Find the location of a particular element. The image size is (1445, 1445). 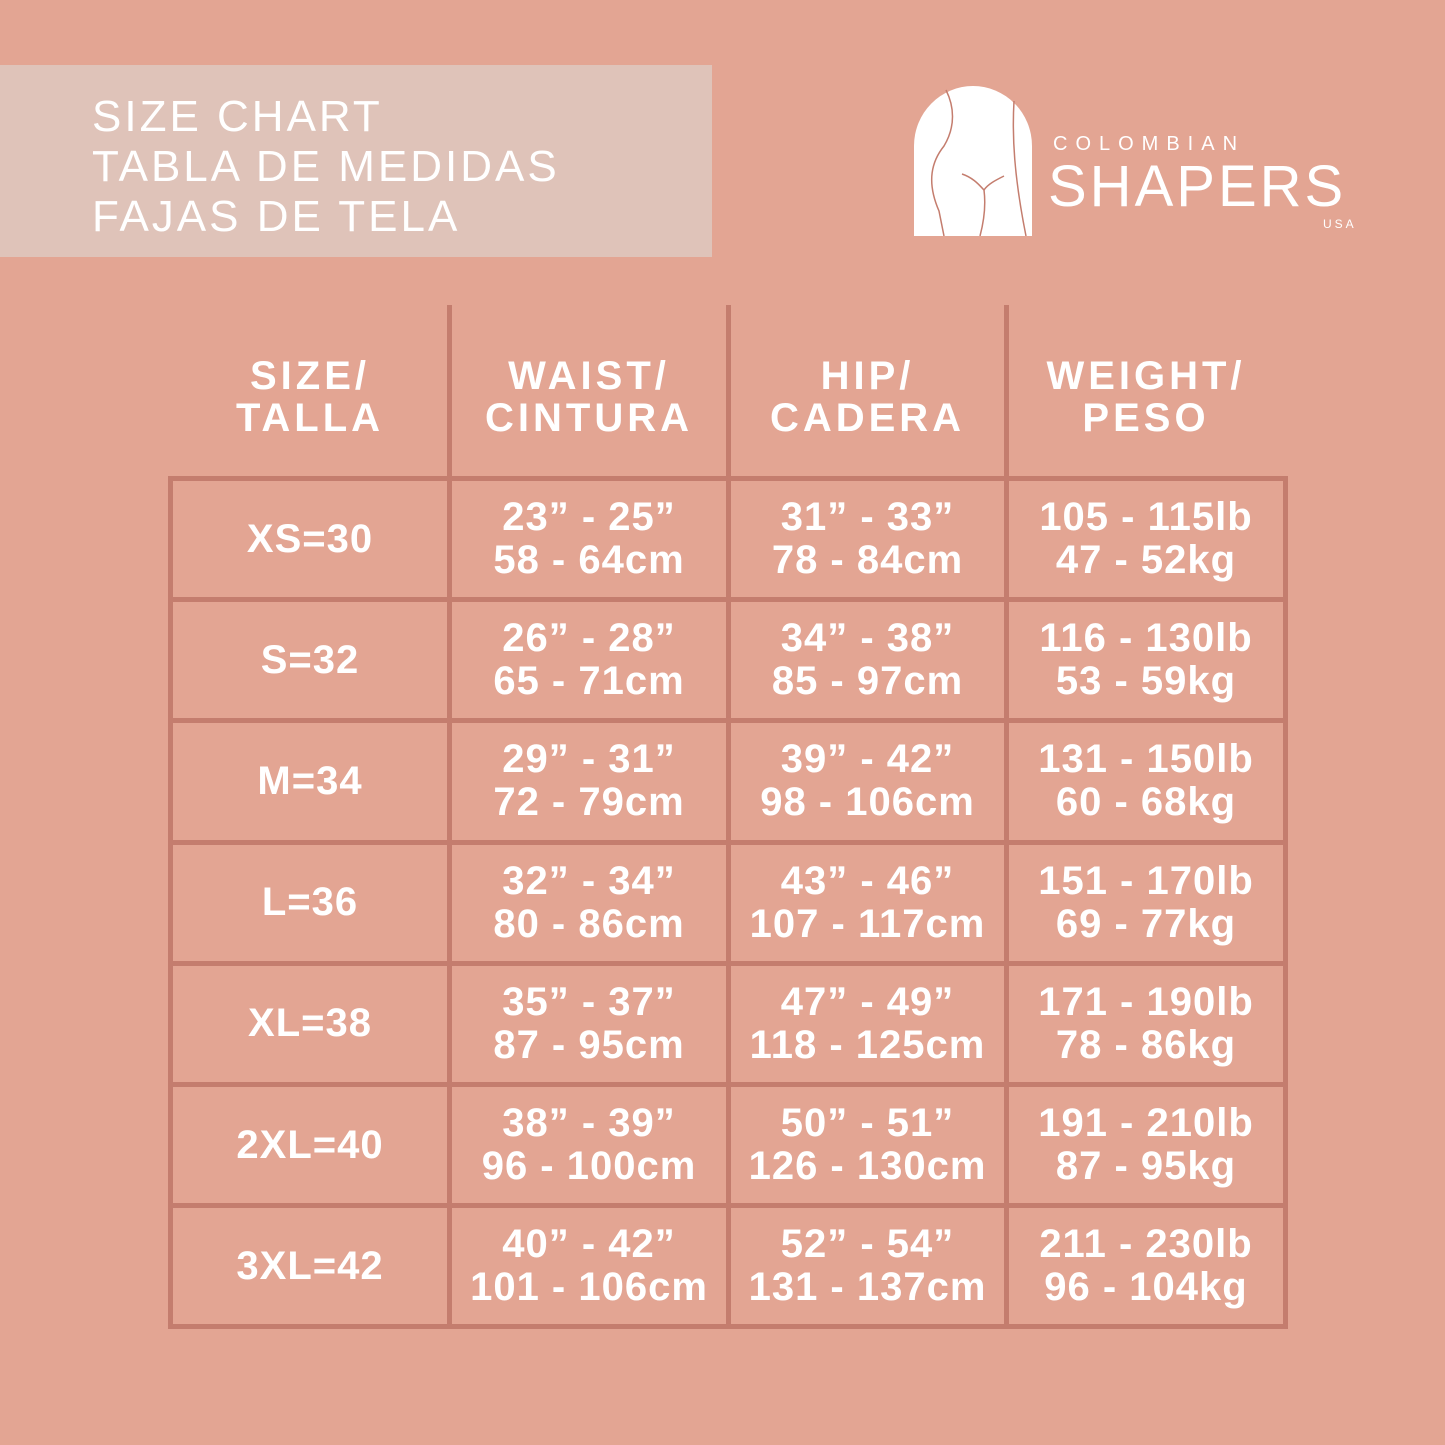

cell-value: 131 - 150lb is located at coordinates (1146, 759).